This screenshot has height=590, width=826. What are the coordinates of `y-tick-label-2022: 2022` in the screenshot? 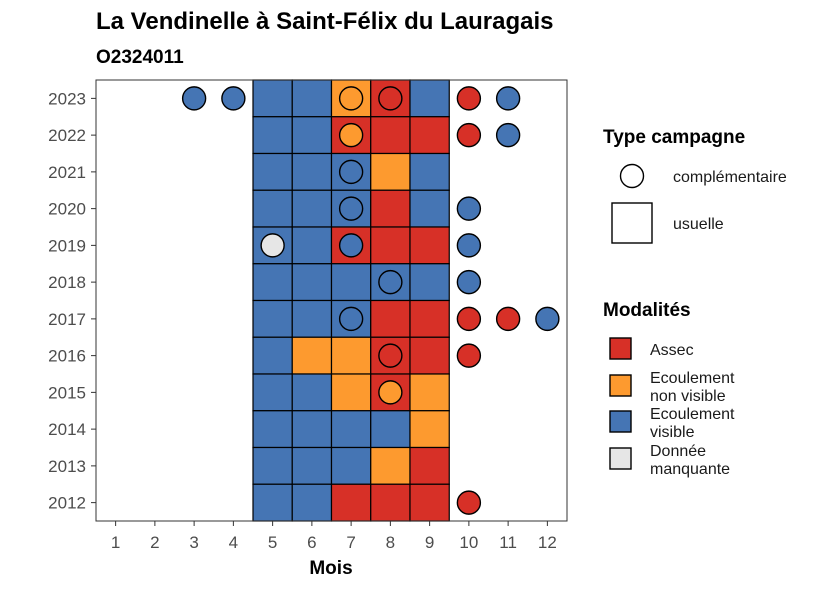 It's located at (67, 135).